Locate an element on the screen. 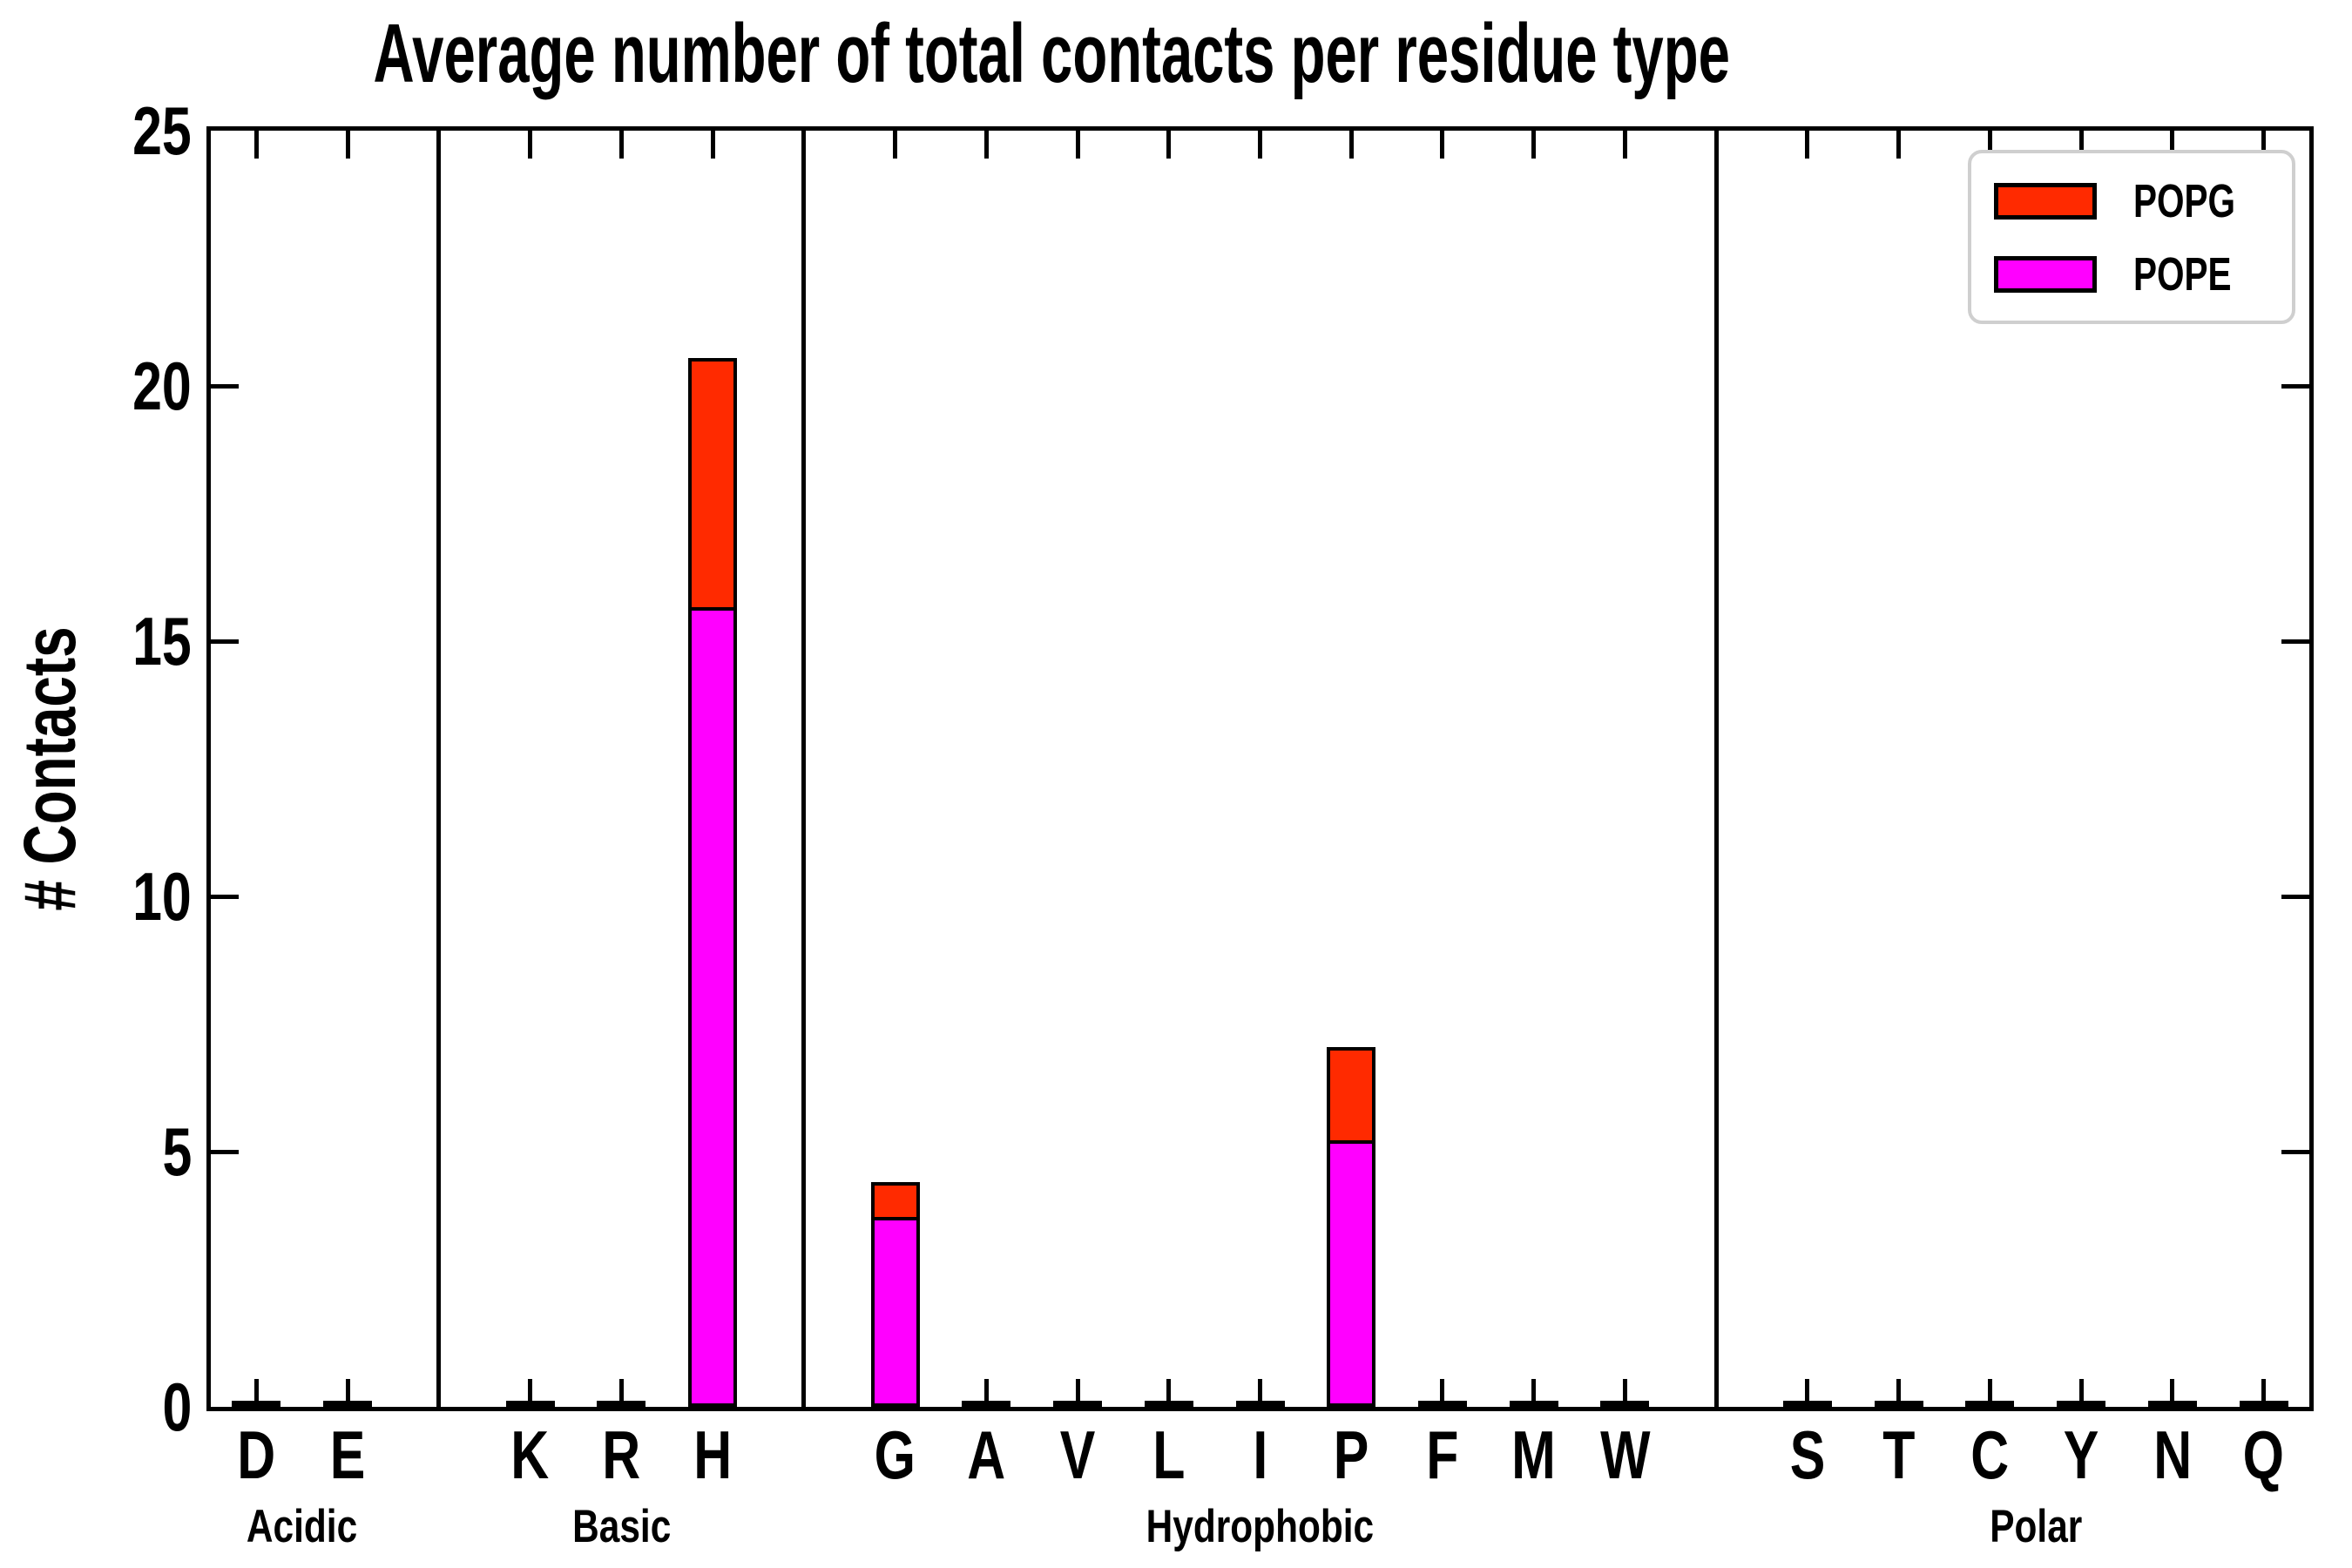  bar-C-trace is located at coordinates (1990, 1404).